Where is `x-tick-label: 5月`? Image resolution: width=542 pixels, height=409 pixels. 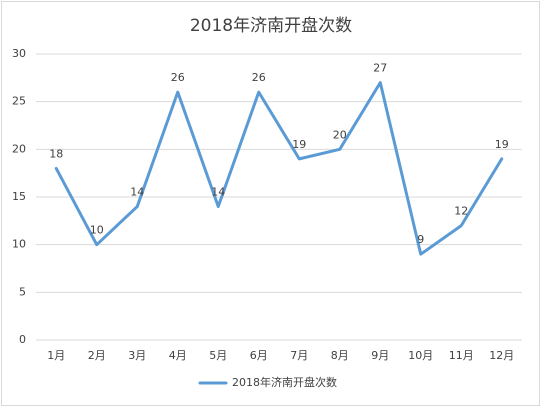
x-tick-label: 5月 is located at coordinates (218, 355).